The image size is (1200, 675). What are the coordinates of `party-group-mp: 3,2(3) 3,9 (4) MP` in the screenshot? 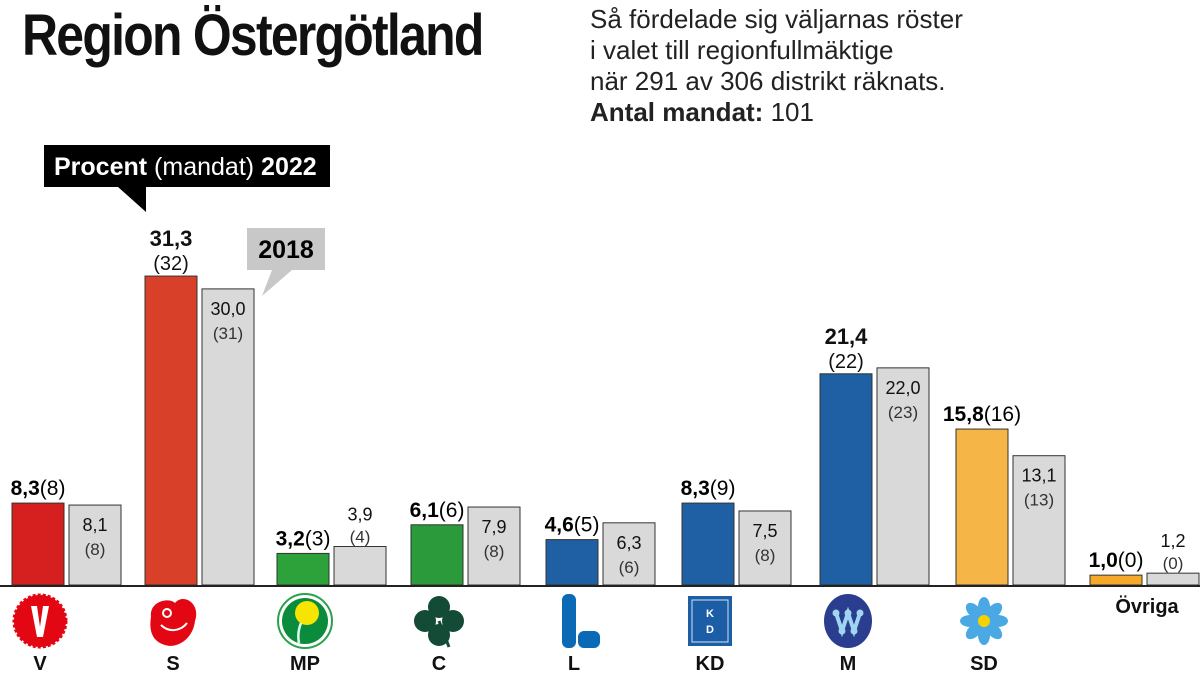 It's located at (331, 590).